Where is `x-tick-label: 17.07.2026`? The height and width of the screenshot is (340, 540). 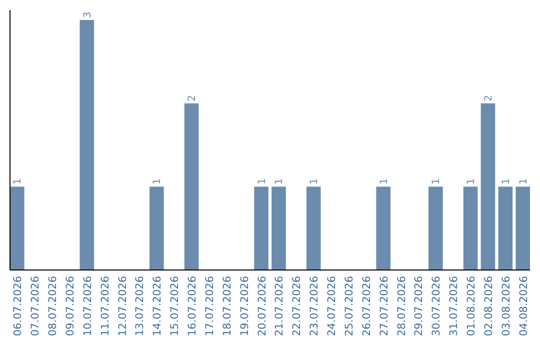 x-tick-label: 17.07.2026 is located at coordinates (210, 306).